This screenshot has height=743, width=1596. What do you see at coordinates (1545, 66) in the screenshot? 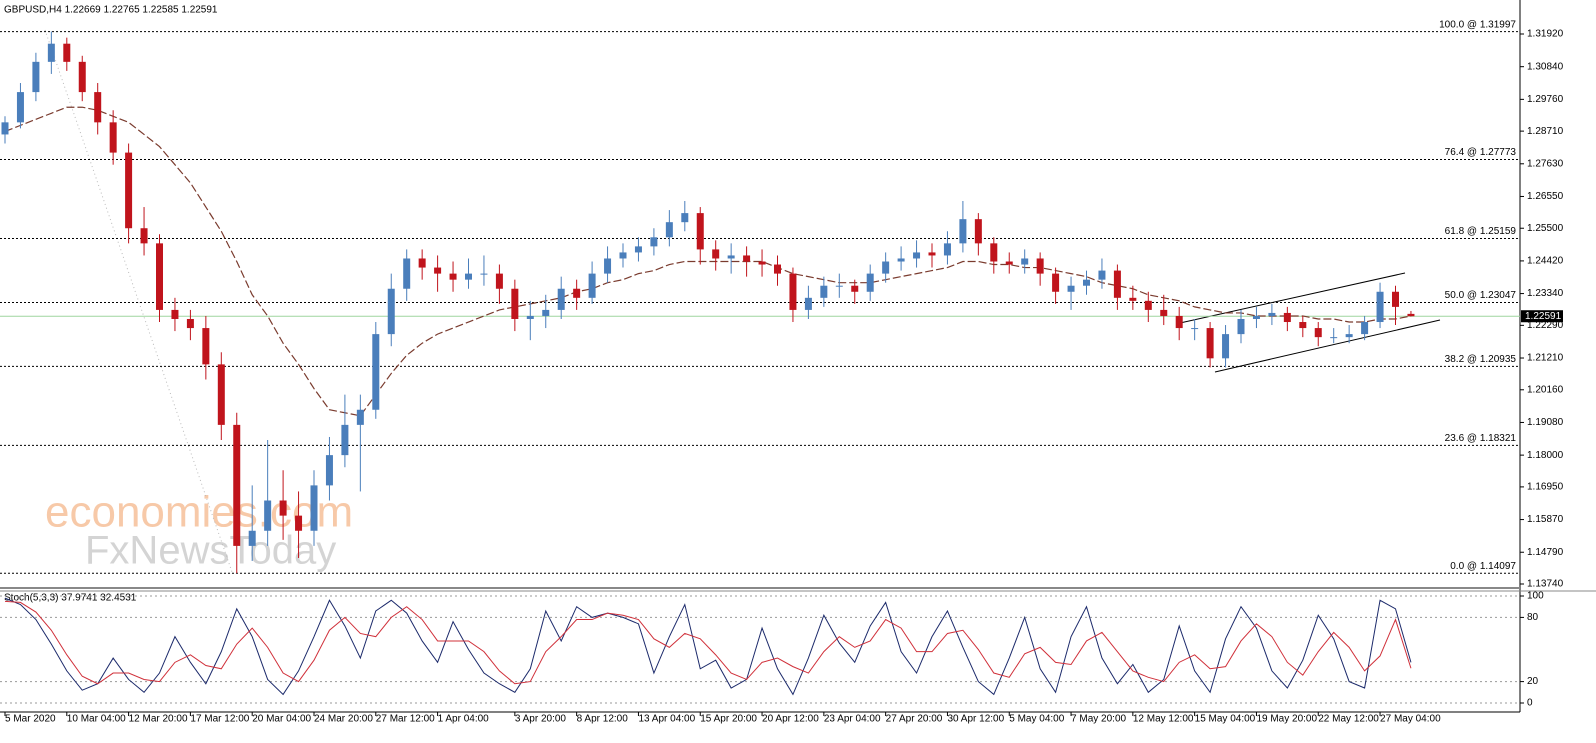
I see `y-tick-label: 1.30840` at bounding box center [1545, 66].